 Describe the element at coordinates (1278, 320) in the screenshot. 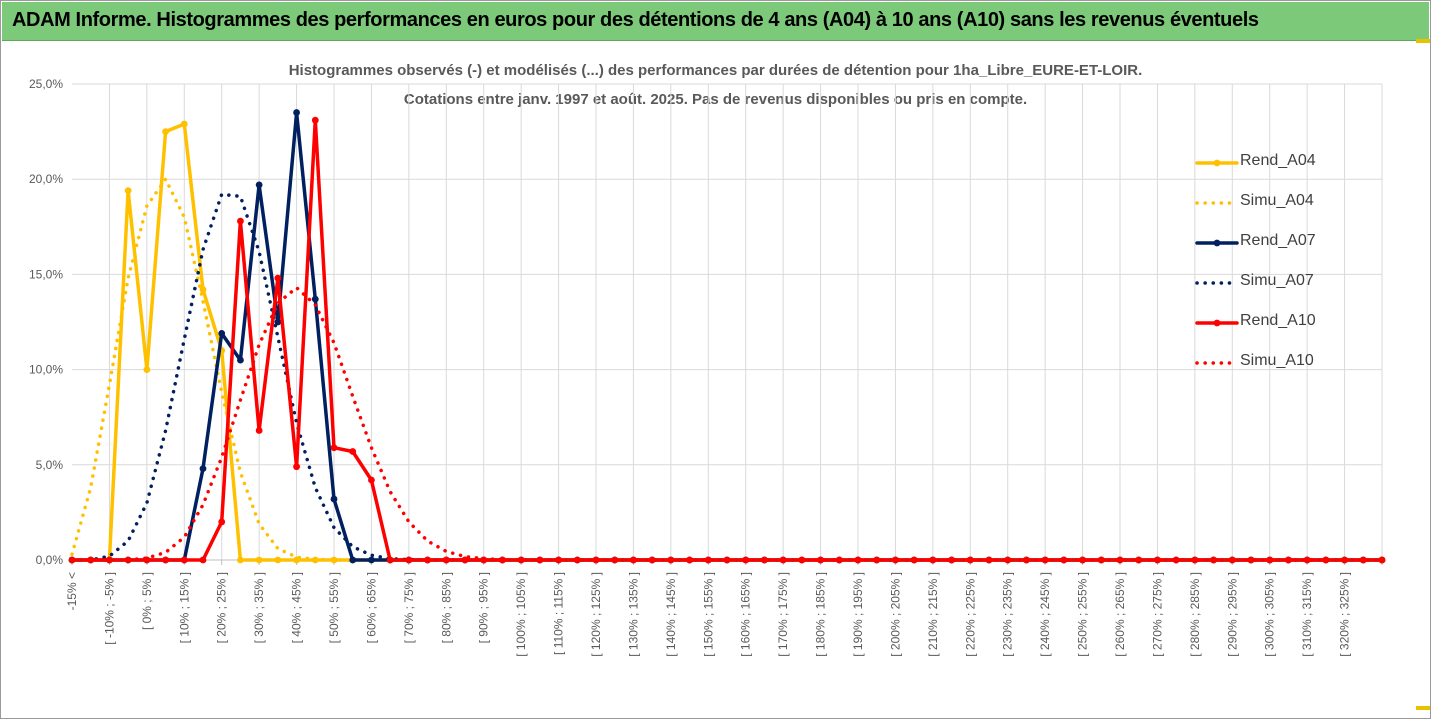

I see `legend-label: Rend_A10` at that location.